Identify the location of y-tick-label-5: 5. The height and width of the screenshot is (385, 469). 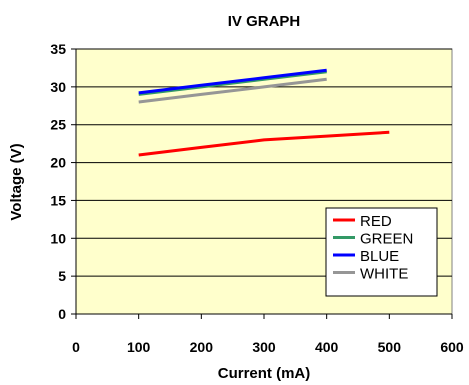
(62, 276).